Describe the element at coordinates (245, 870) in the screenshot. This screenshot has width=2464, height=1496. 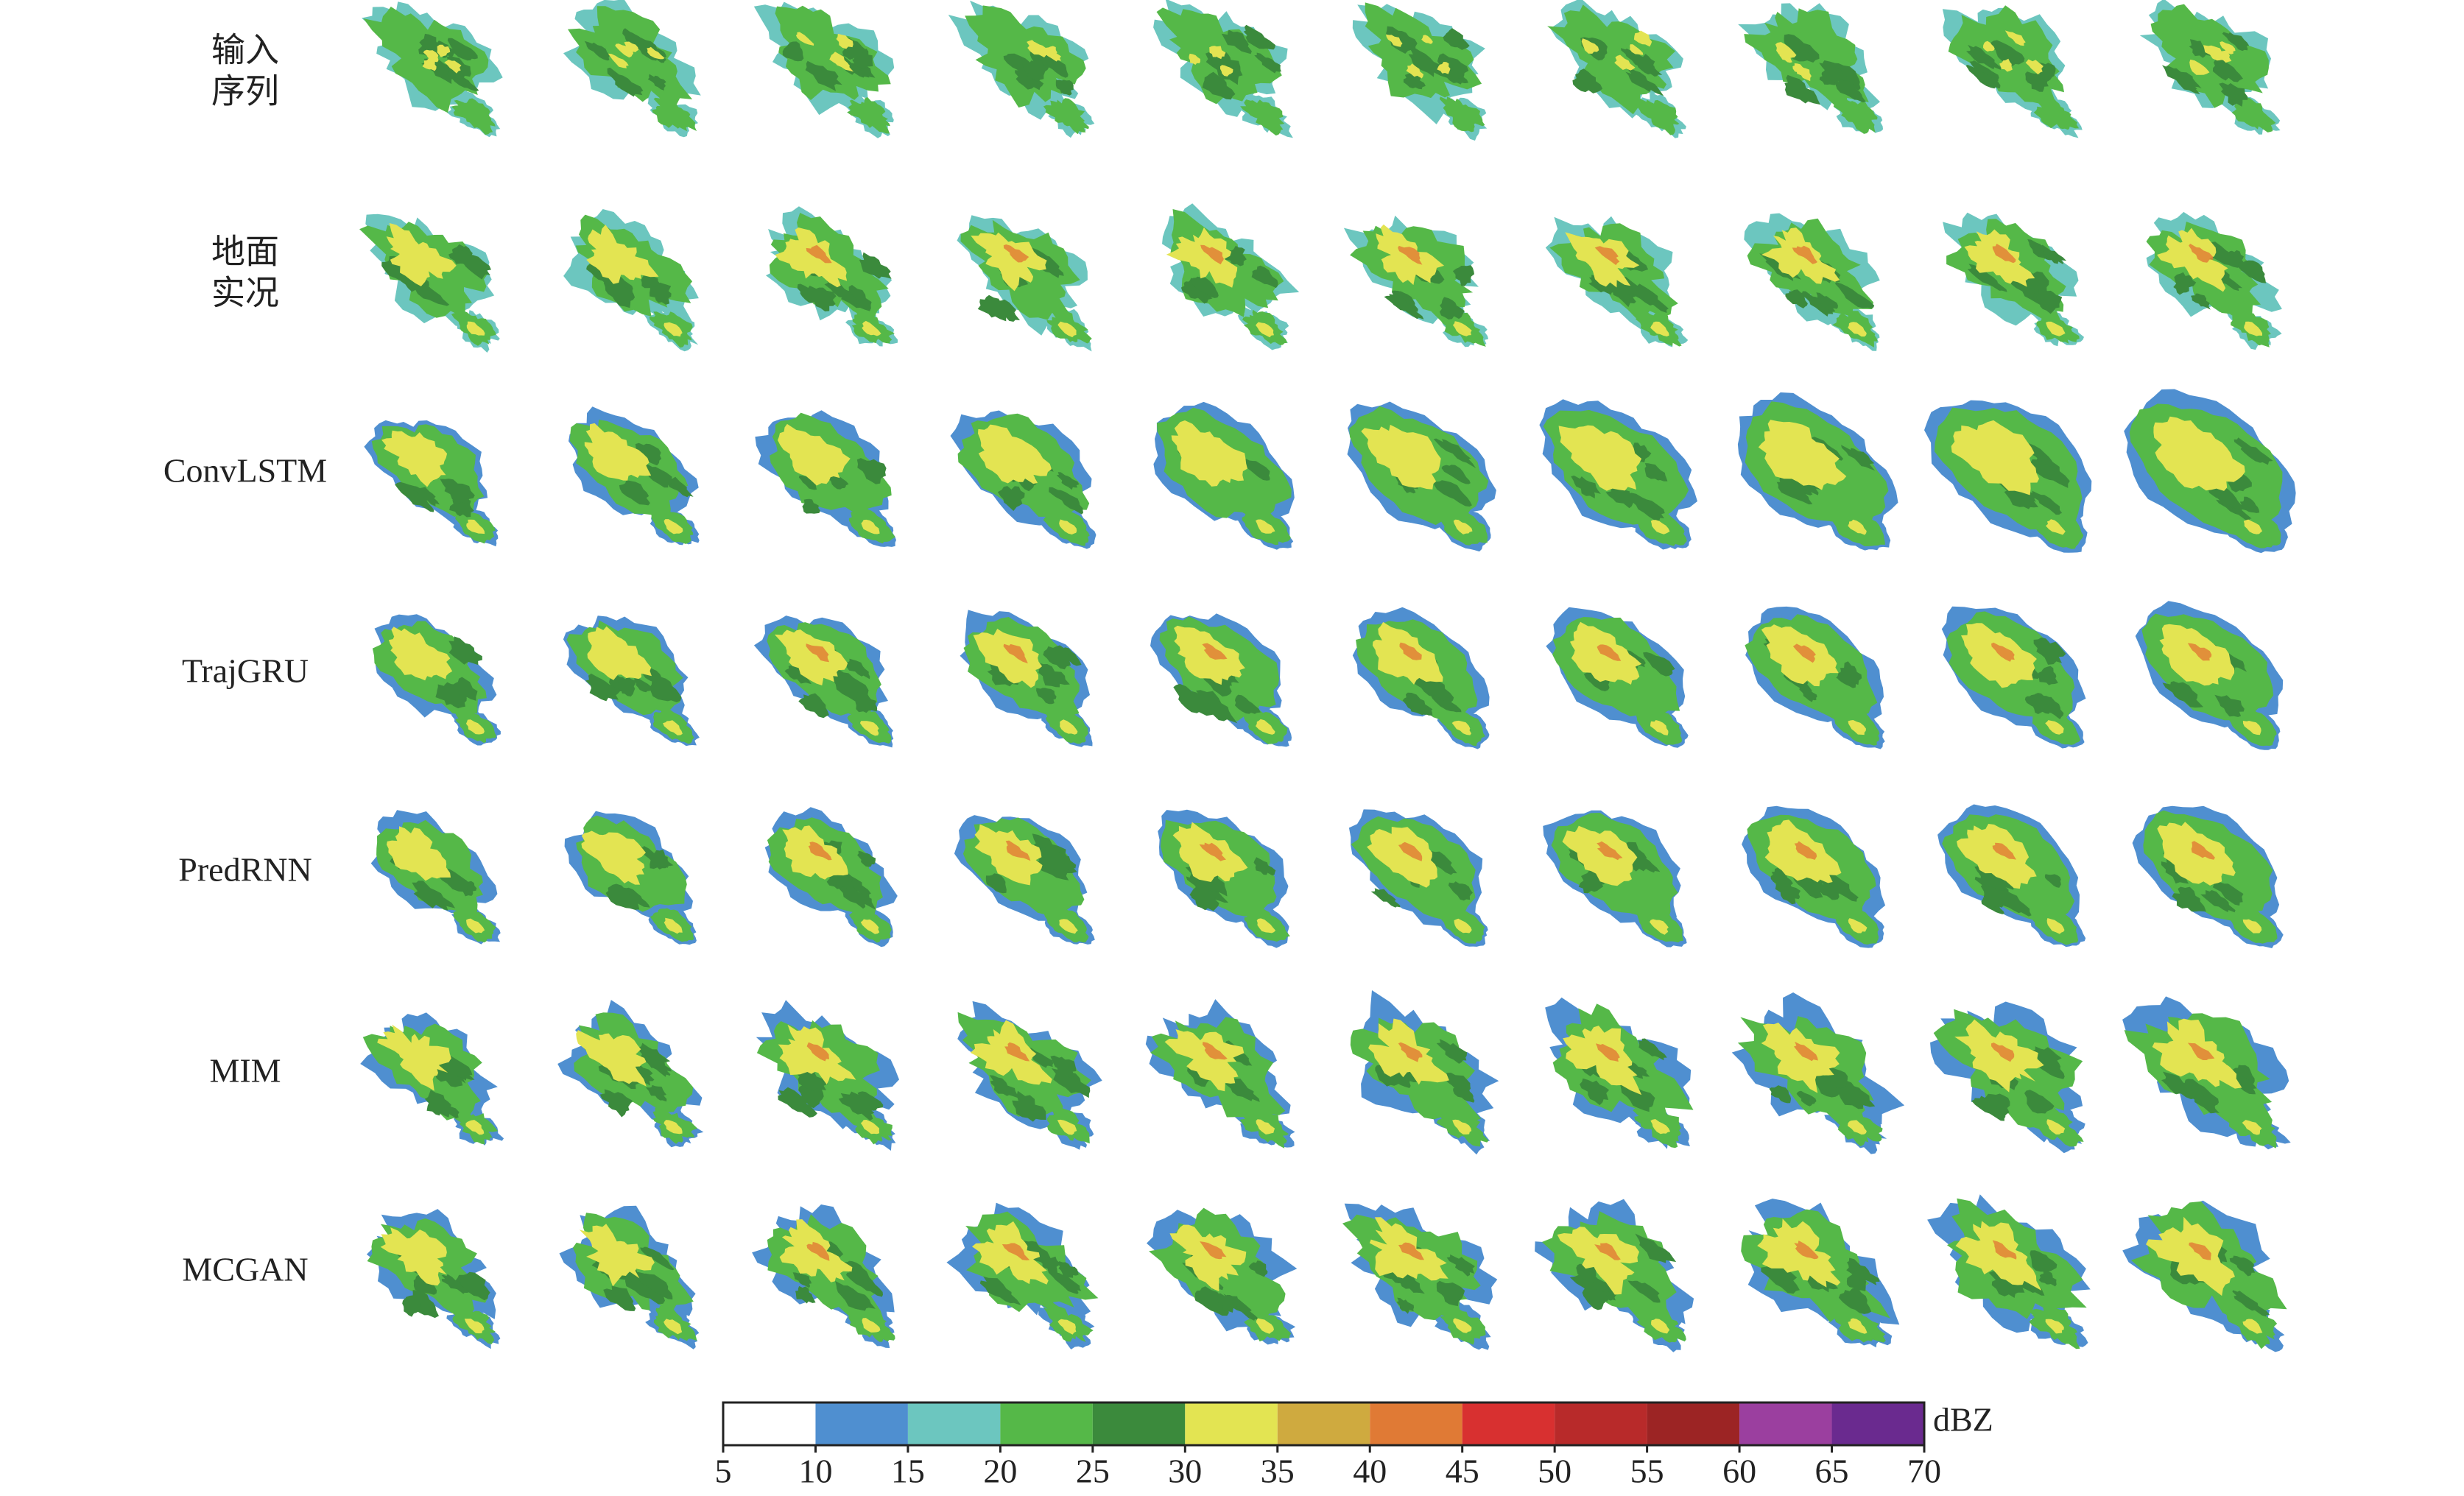
I see `row-label: PredRNN` at that location.